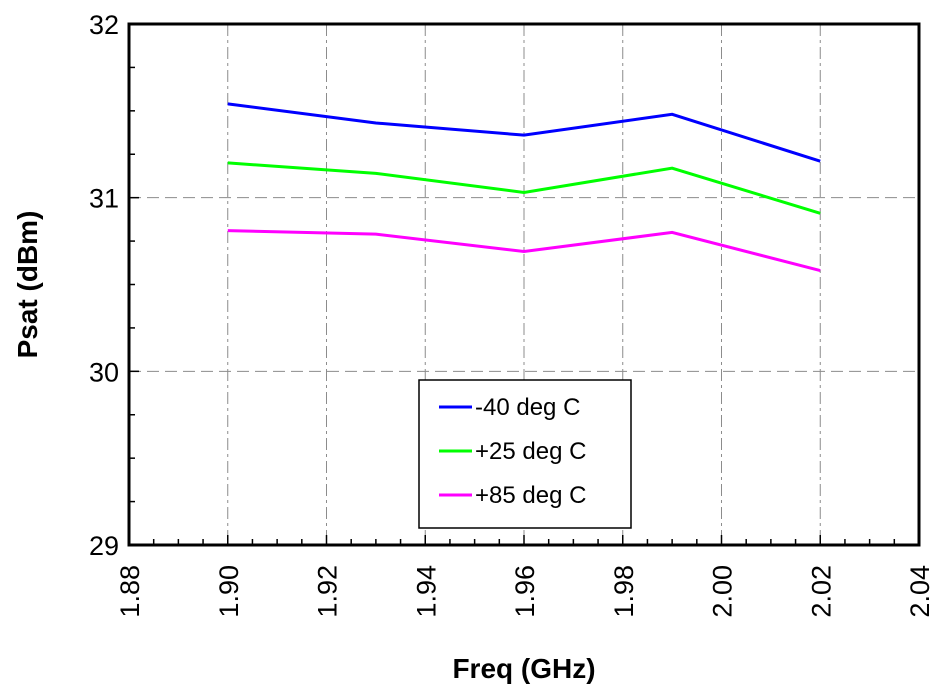  I want to click on y-axis-title: Psat (dBm), so click(27, 285).